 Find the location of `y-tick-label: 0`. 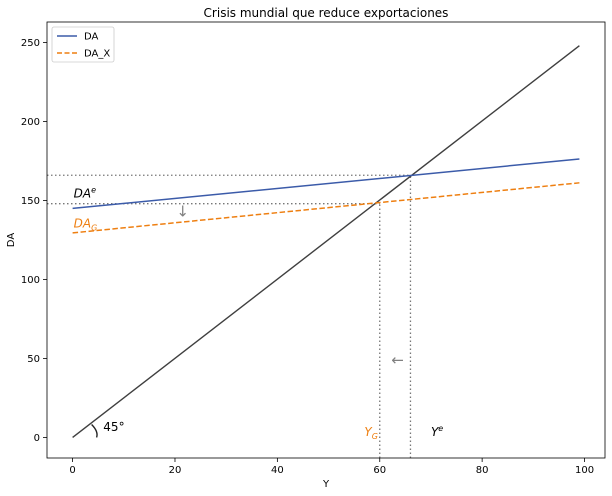

y-tick-label: 0 is located at coordinates (37, 438).